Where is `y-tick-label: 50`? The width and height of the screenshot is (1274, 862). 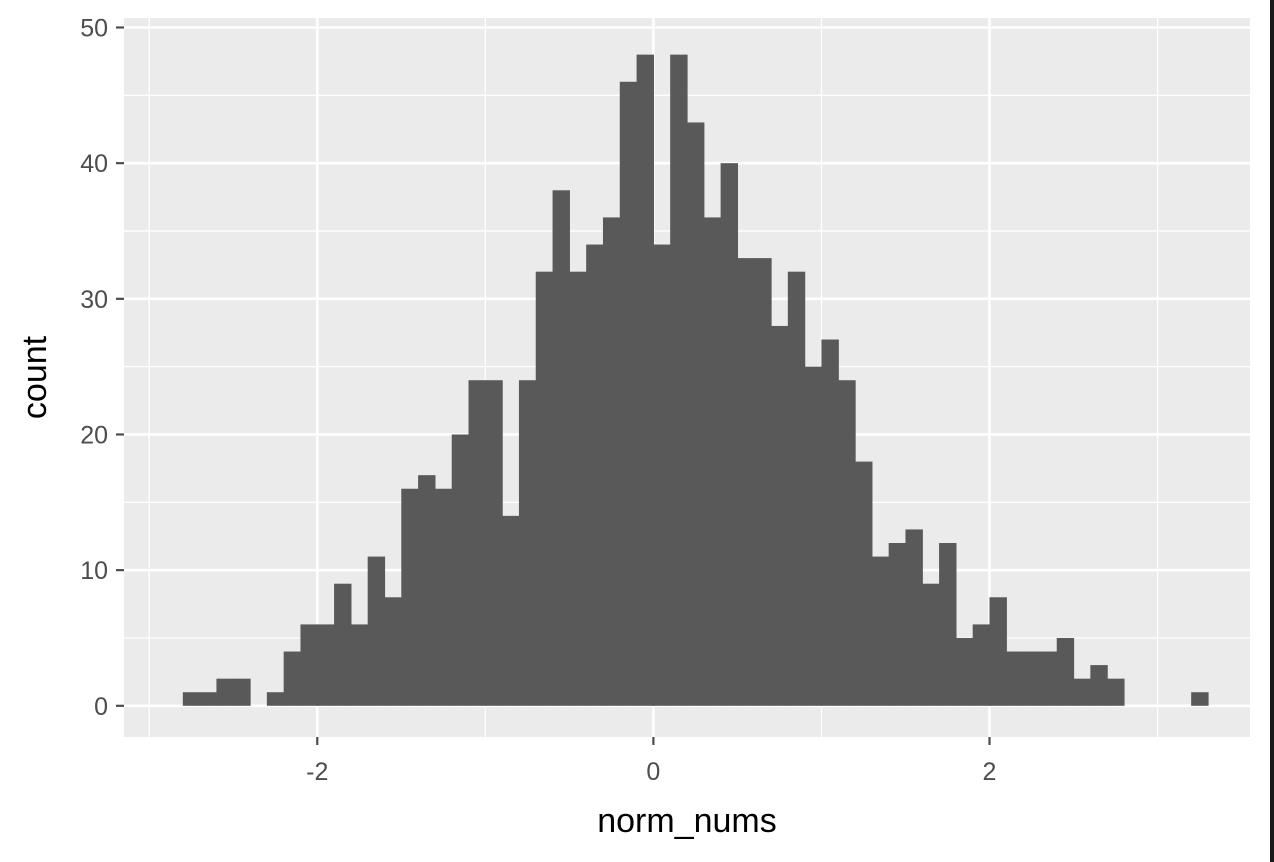 y-tick-label: 50 is located at coordinates (94, 28).